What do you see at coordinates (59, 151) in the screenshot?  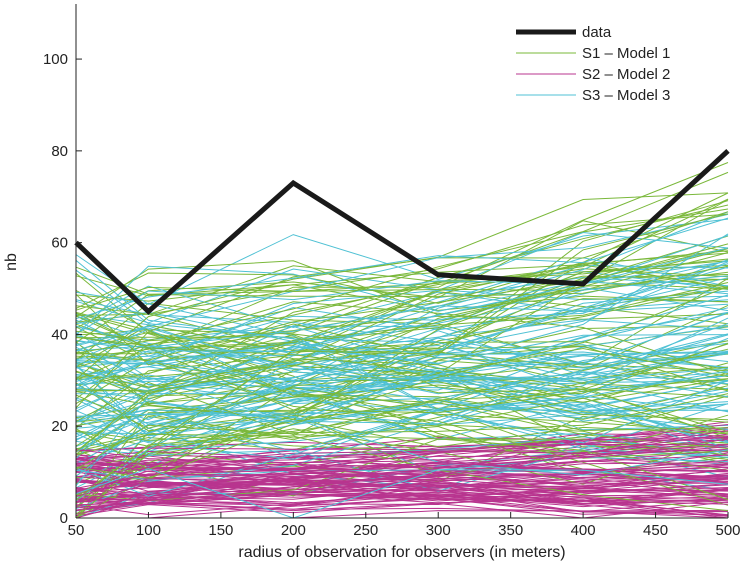 I see `y-tick-label: 80` at bounding box center [59, 151].